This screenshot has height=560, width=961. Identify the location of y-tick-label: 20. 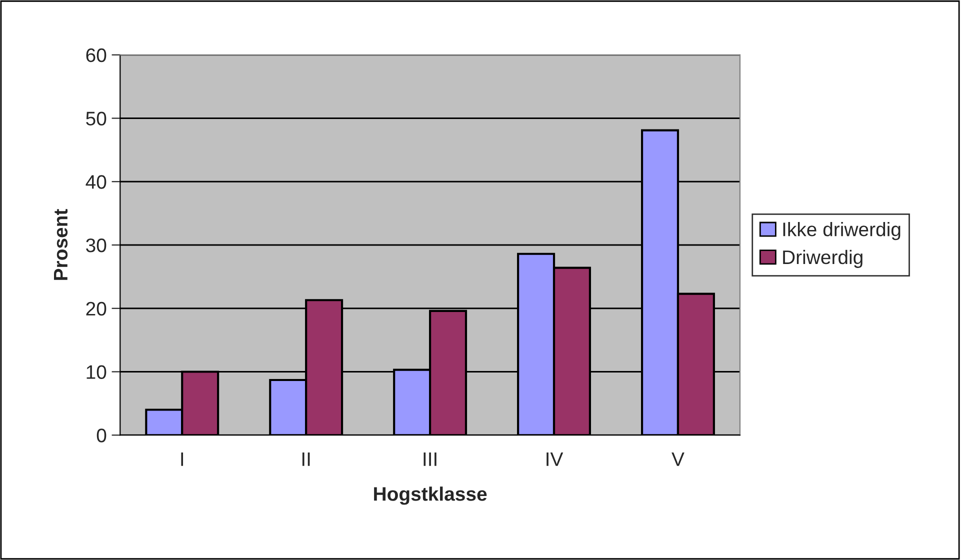
(96, 309).